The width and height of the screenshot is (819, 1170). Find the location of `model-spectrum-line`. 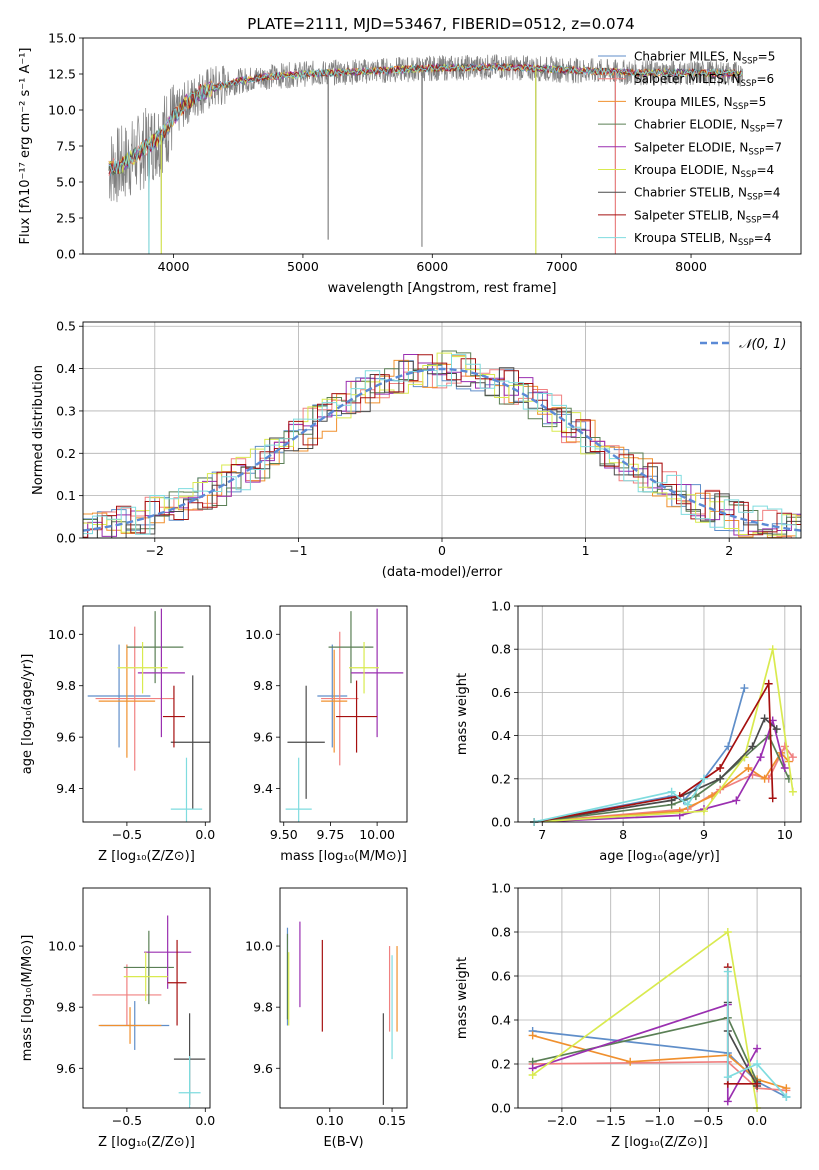

model-spectrum-line is located at coordinates (425, 118).